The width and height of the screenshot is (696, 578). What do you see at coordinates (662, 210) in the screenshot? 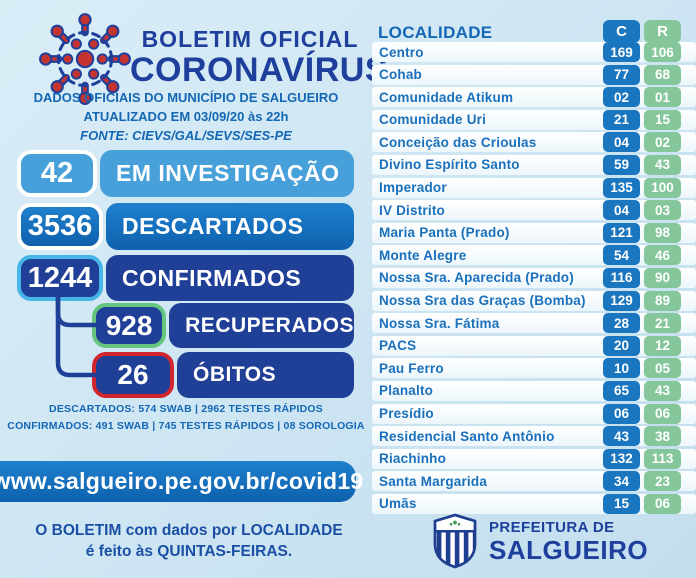
I see `recovered-count-badge: 03` at bounding box center [662, 210].